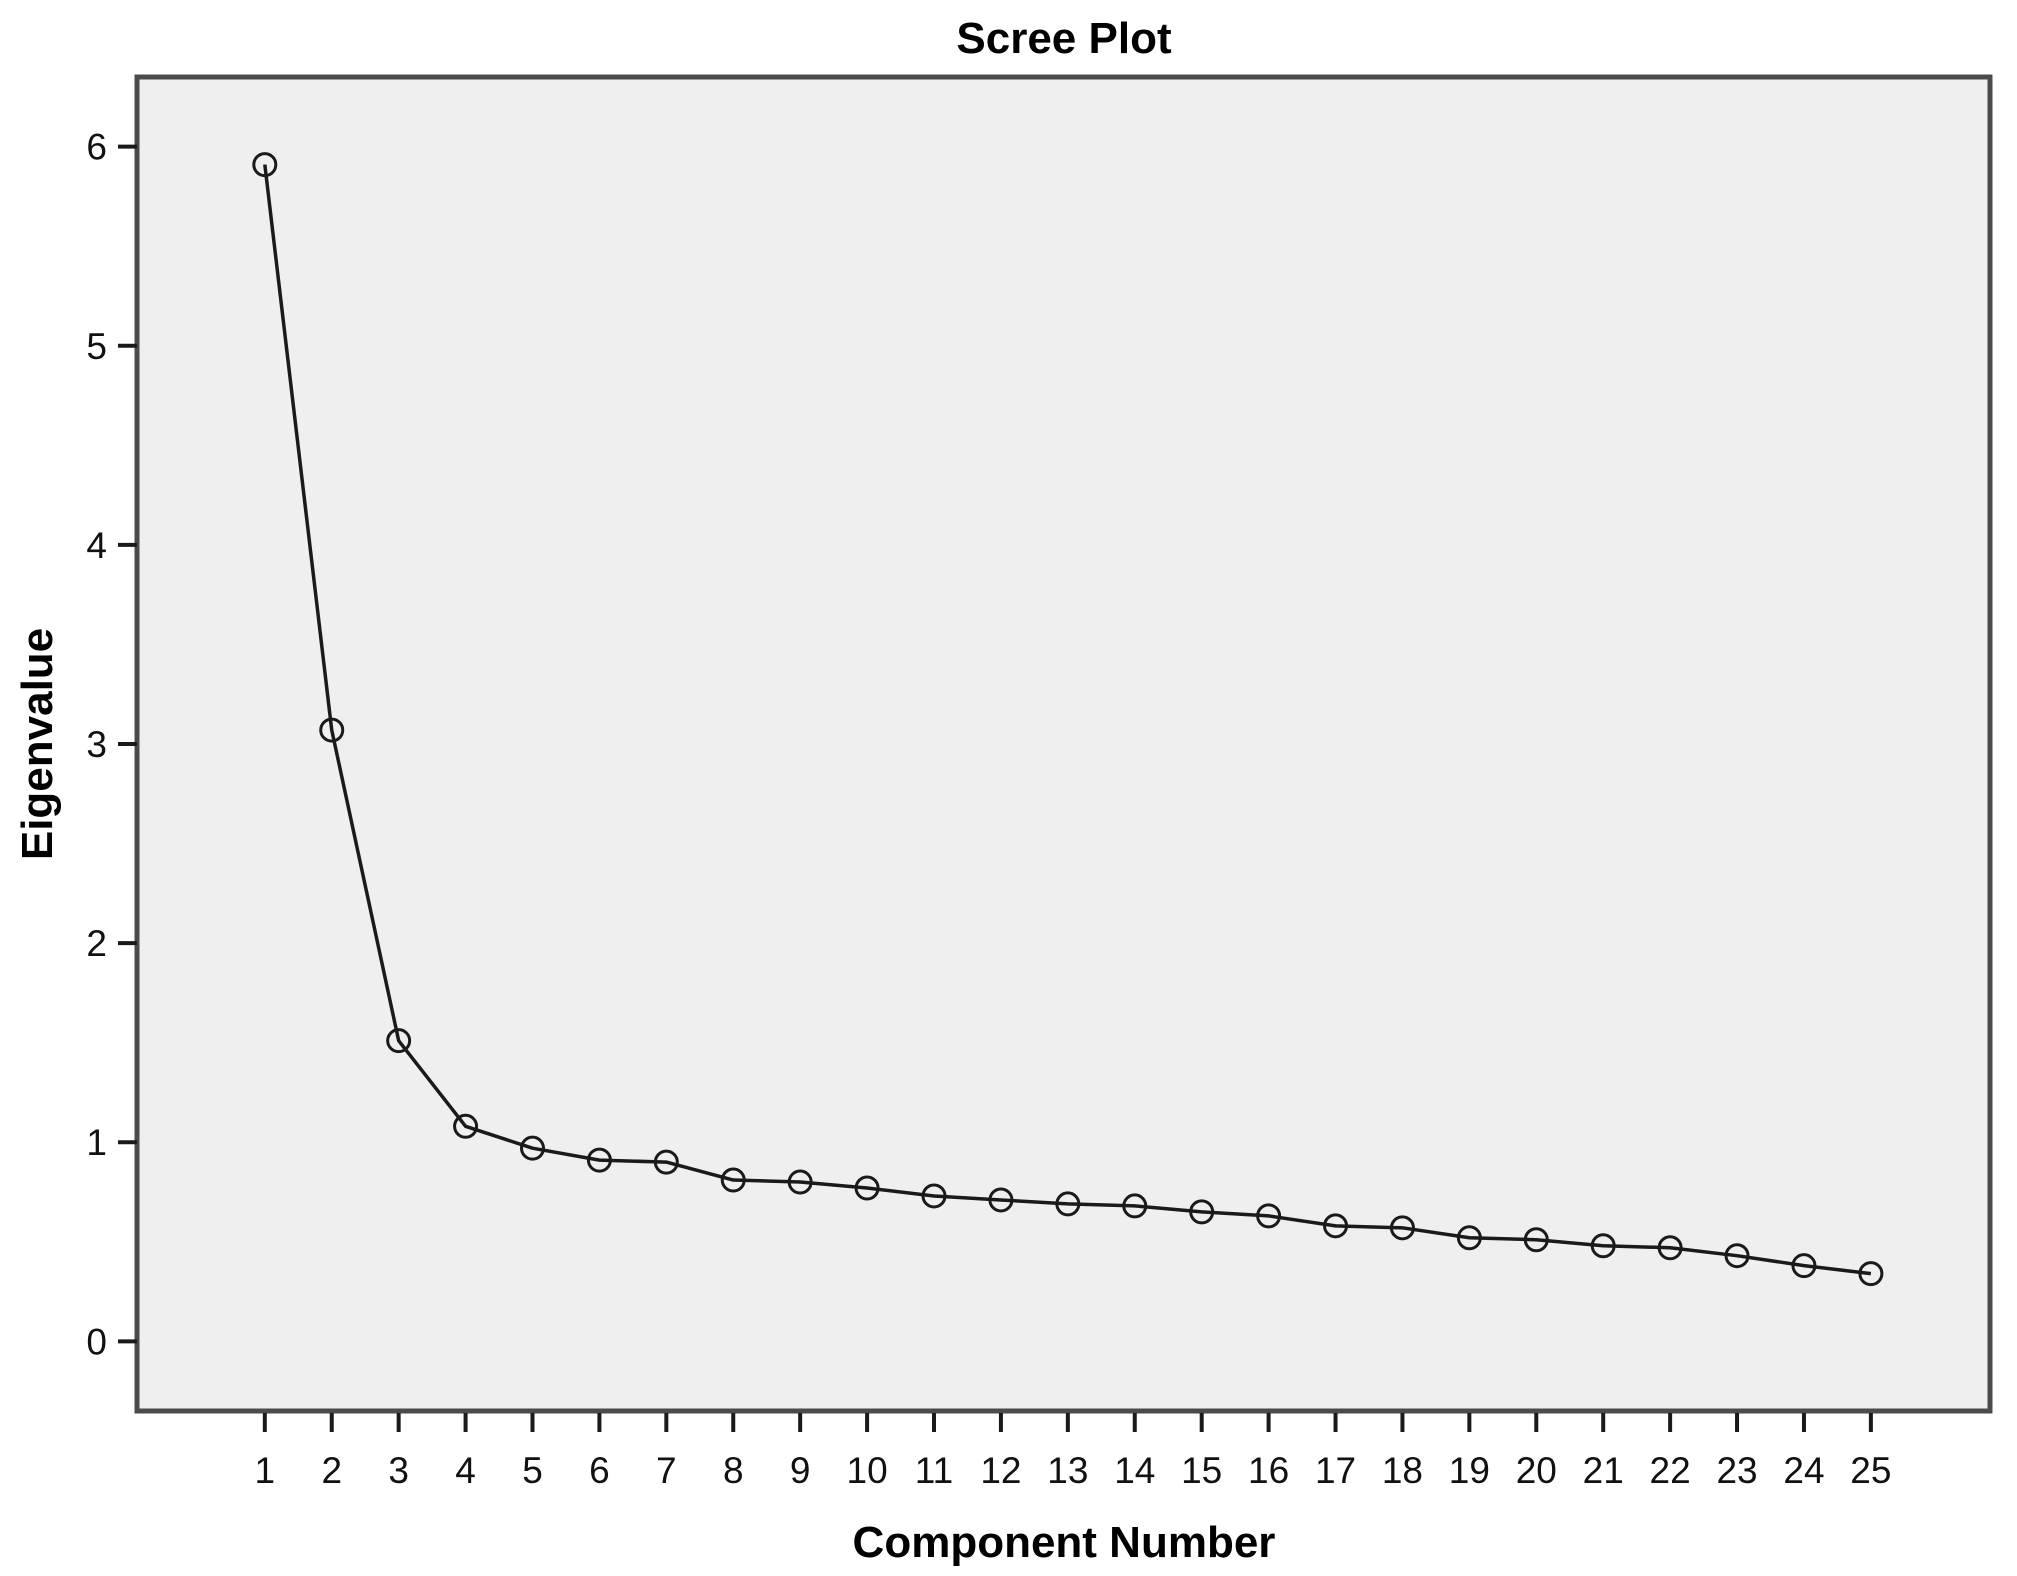  Describe the element at coordinates (1603, 1470) in the screenshot. I see `x-tick-label: 21` at that location.